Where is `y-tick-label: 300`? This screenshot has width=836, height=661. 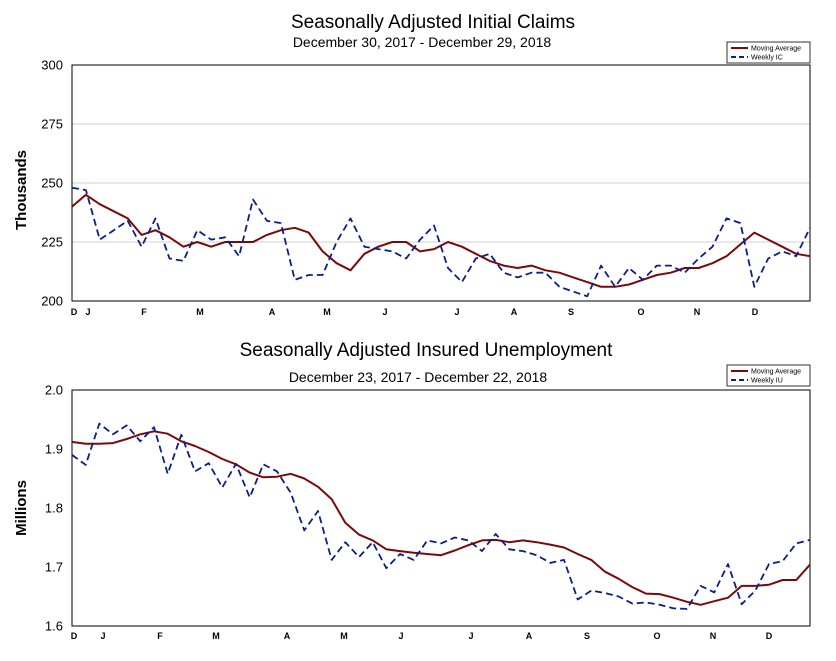 y-tick-label: 300 is located at coordinates (52, 65).